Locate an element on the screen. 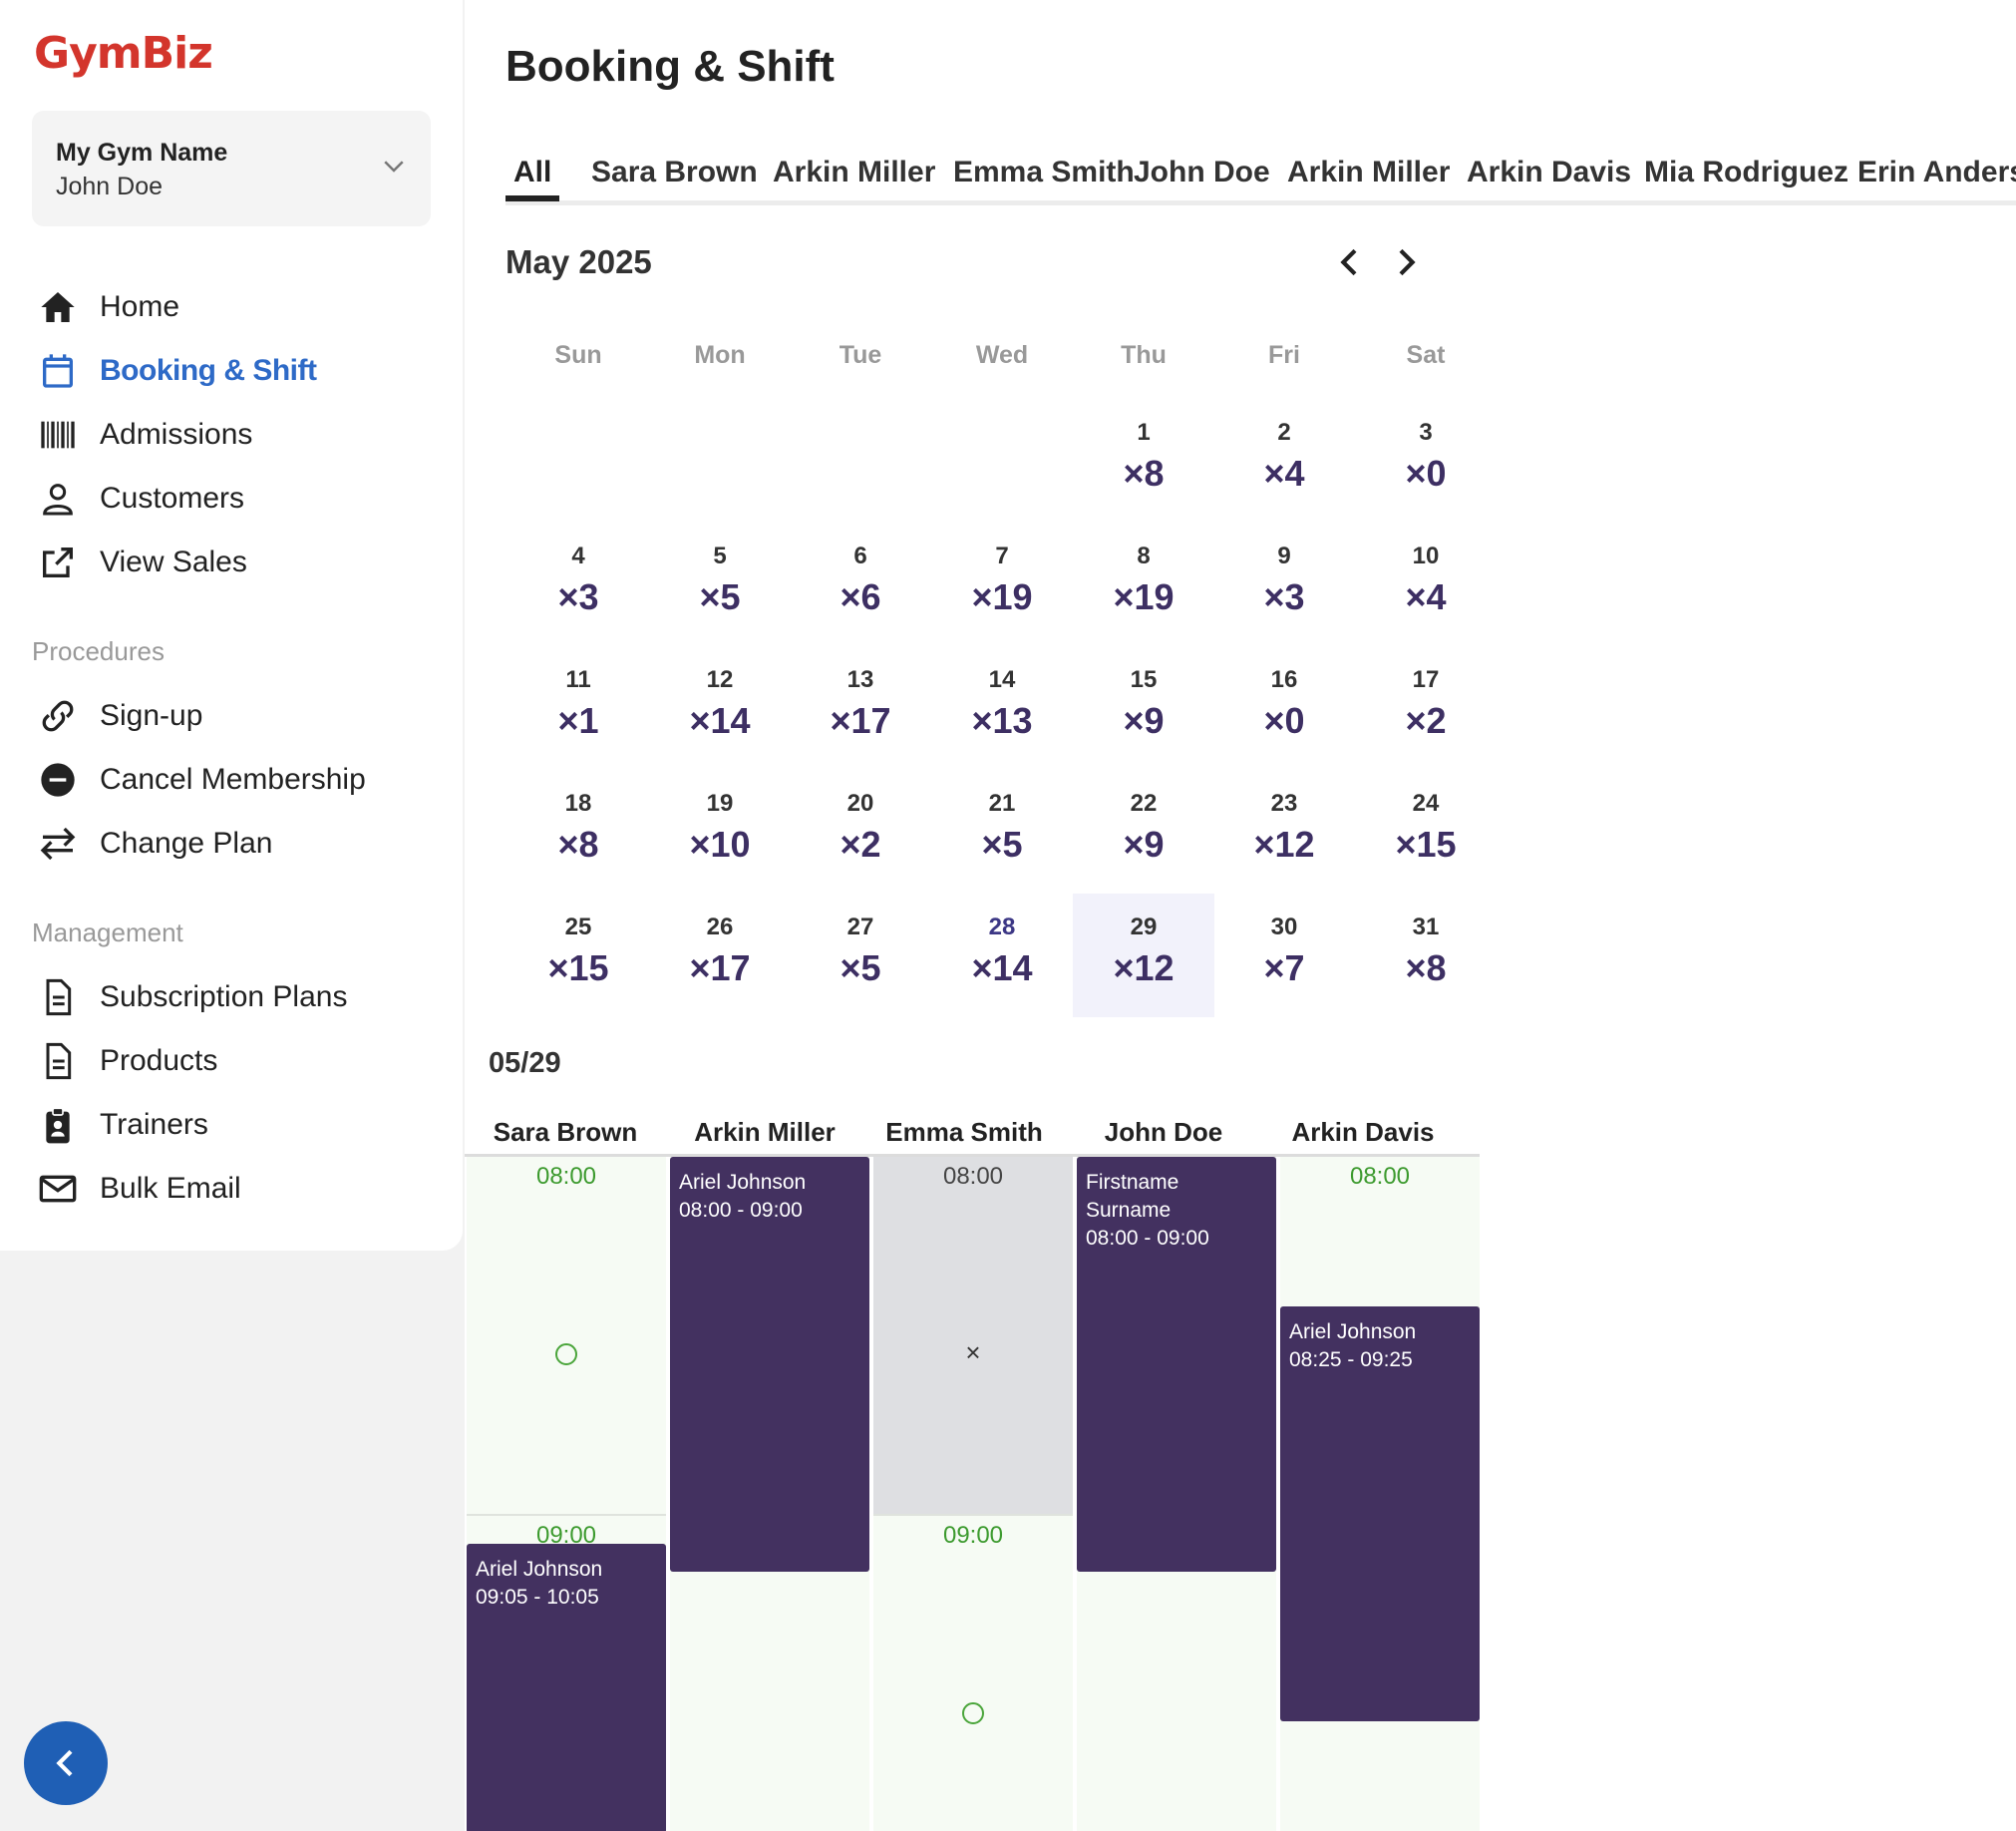 The width and height of the screenshot is (2016, 1831). calendar-day: 6 ×6 is located at coordinates (860, 584).